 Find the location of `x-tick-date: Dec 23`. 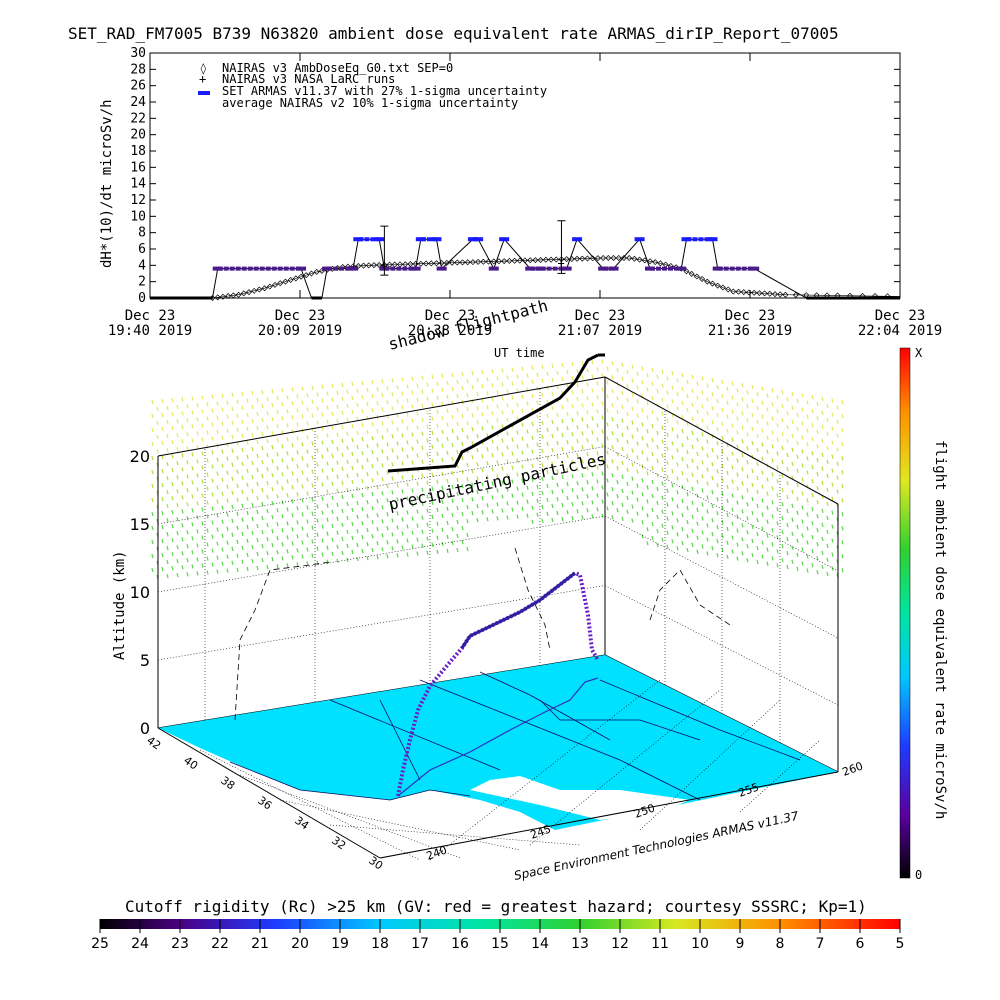

x-tick-date: Dec 23 is located at coordinates (750, 316).